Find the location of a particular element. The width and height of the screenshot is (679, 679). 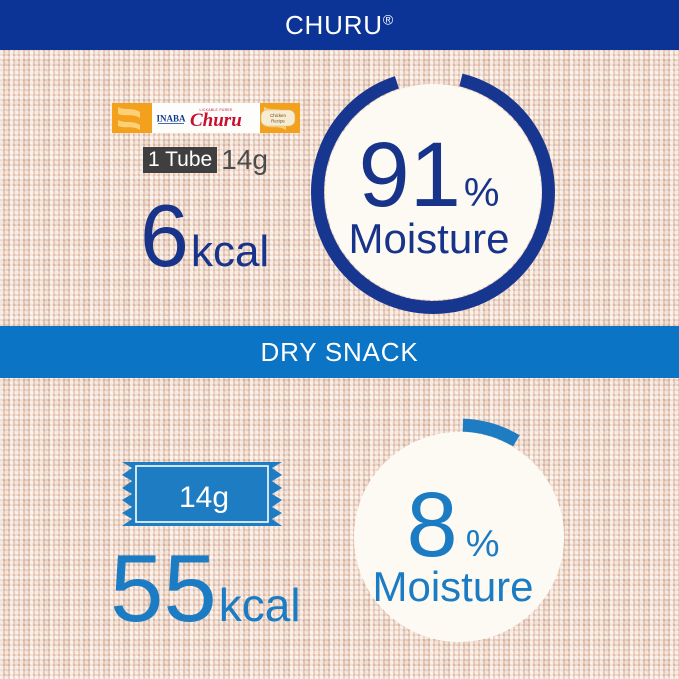

churu-serving-size: 1 Tube 14g is located at coordinates (205, 160).